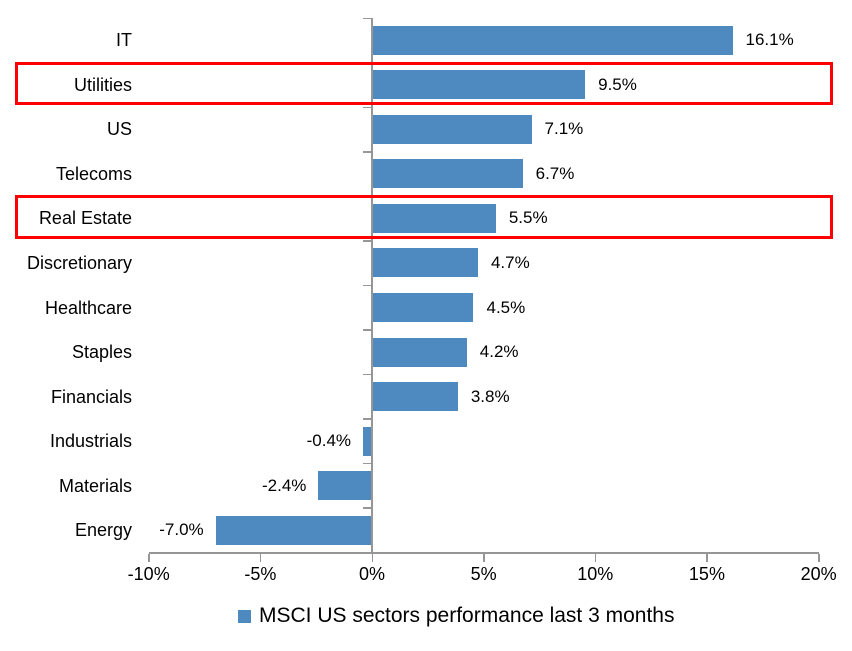  What do you see at coordinates (506, 307) in the screenshot?
I see `value-label-healthcare: 4.5%` at bounding box center [506, 307].